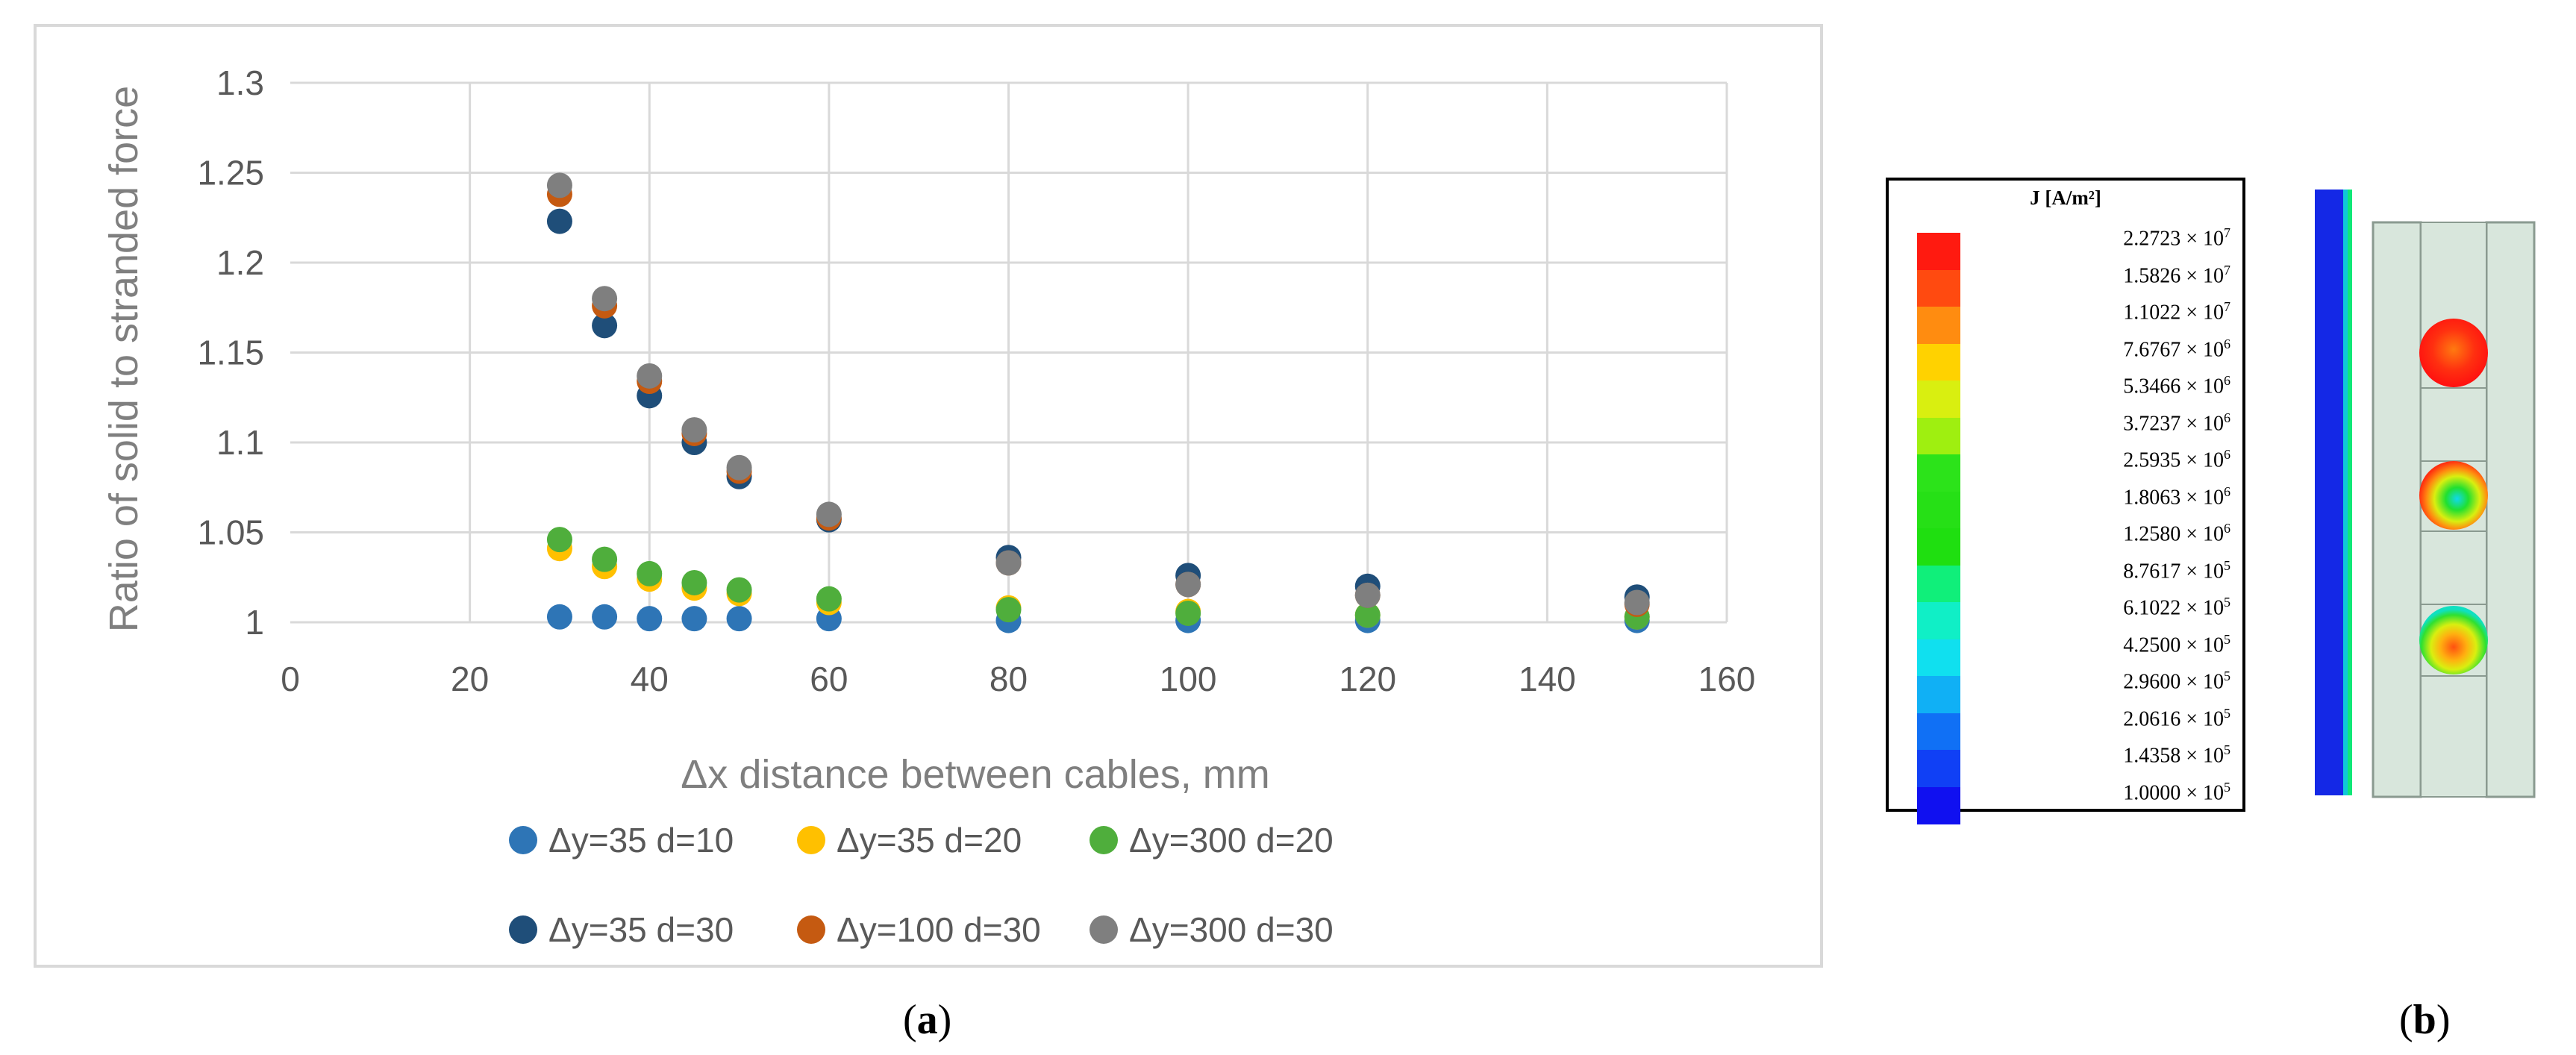 The width and height of the screenshot is (2576, 1055). Describe the element at coordinates (650, 679) in the screenshot. I see `x-tick-label: 40` at that location.